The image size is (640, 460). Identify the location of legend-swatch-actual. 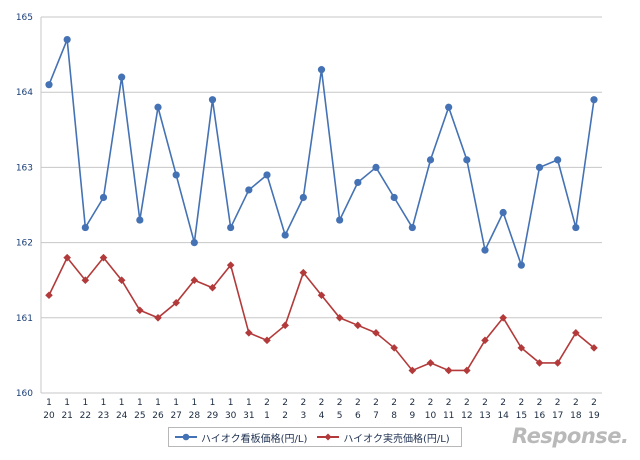
(328, 437).